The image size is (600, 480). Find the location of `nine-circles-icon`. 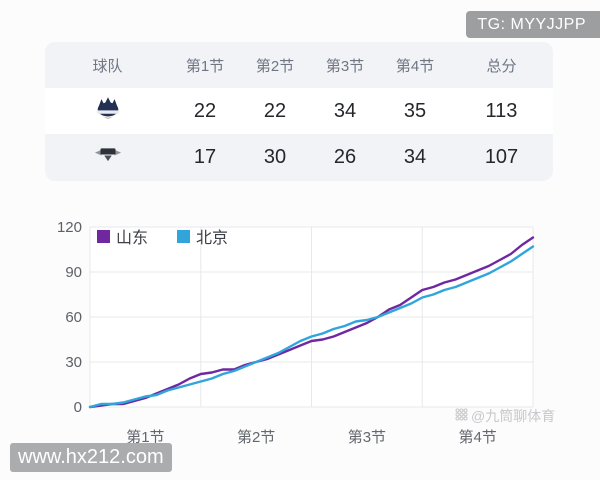

nine-circles-icon is located at coordinates (461, 416).